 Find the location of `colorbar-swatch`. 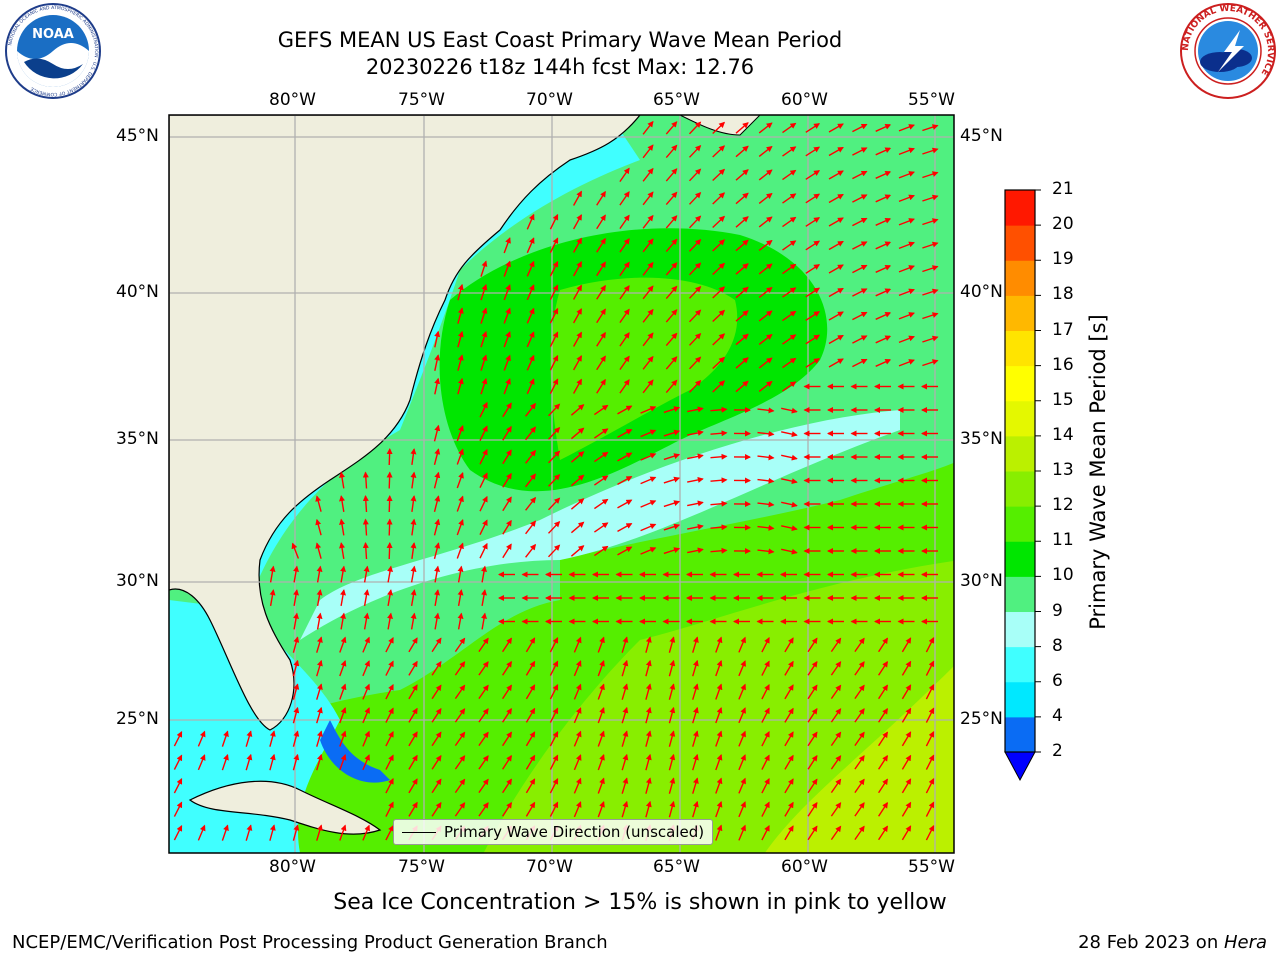

colorbar-swatch is located at coordinates (1020, 489).